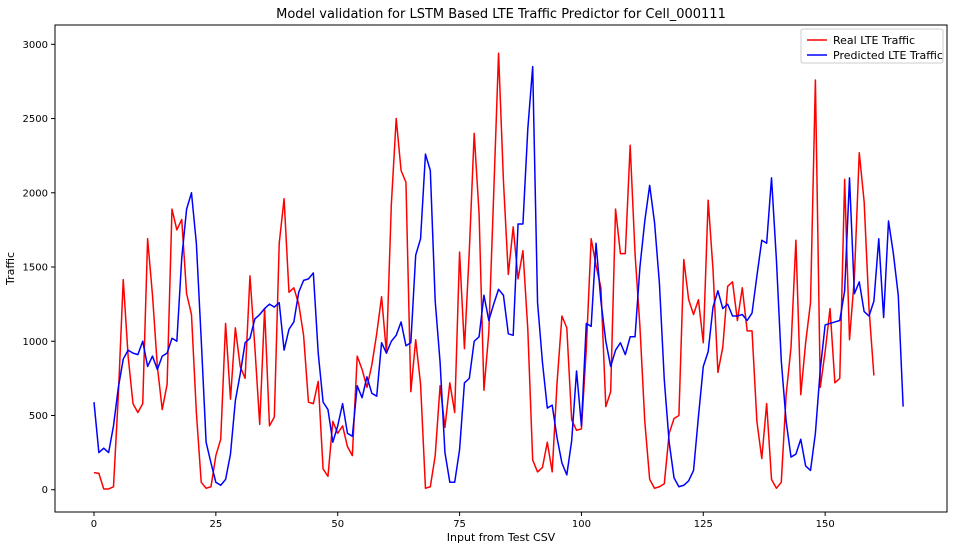 The height and width of the screenshot is (554, 953). What do you see at coordinates (888, 55) in the screenshot?
I see `legend-label: Predicted LTE Traffic` at bounding box center [888, 55].